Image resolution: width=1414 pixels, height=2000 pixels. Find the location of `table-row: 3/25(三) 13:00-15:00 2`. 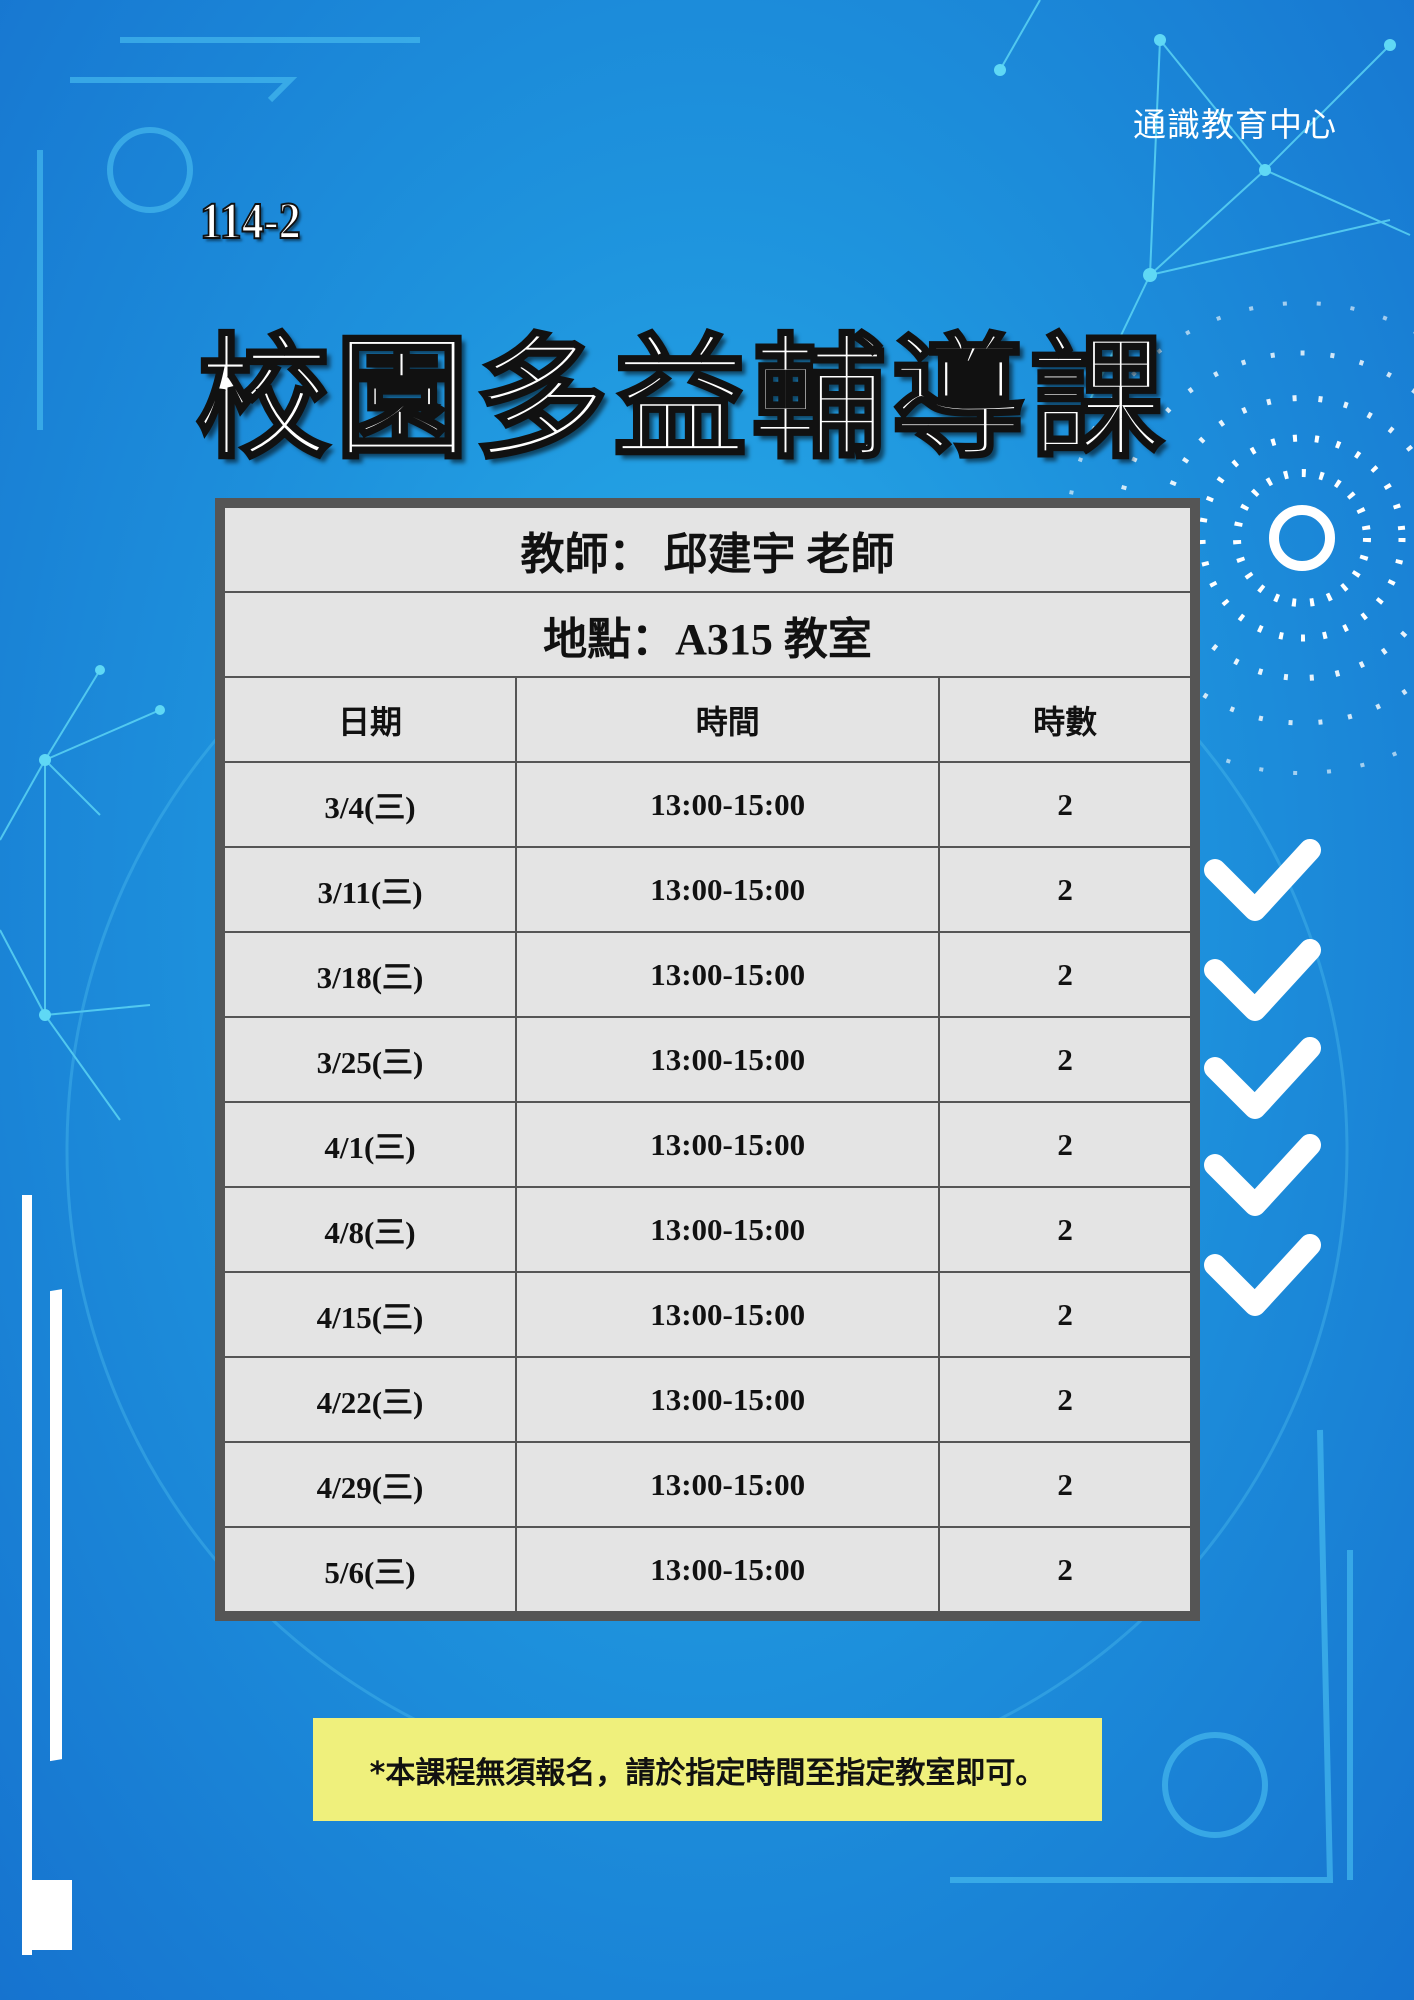

table-row: 3/25(三) 13:00-15:00 2 is located at coordinates (707, 1059).